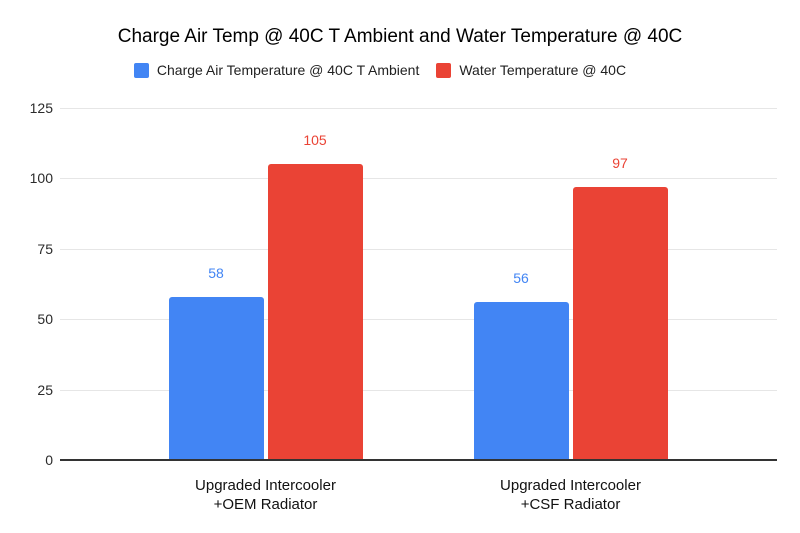  Describe the element at coordinates (543, 70) in the screenshot. I see `legend-label: Water Temperature @ 40C` at that location.